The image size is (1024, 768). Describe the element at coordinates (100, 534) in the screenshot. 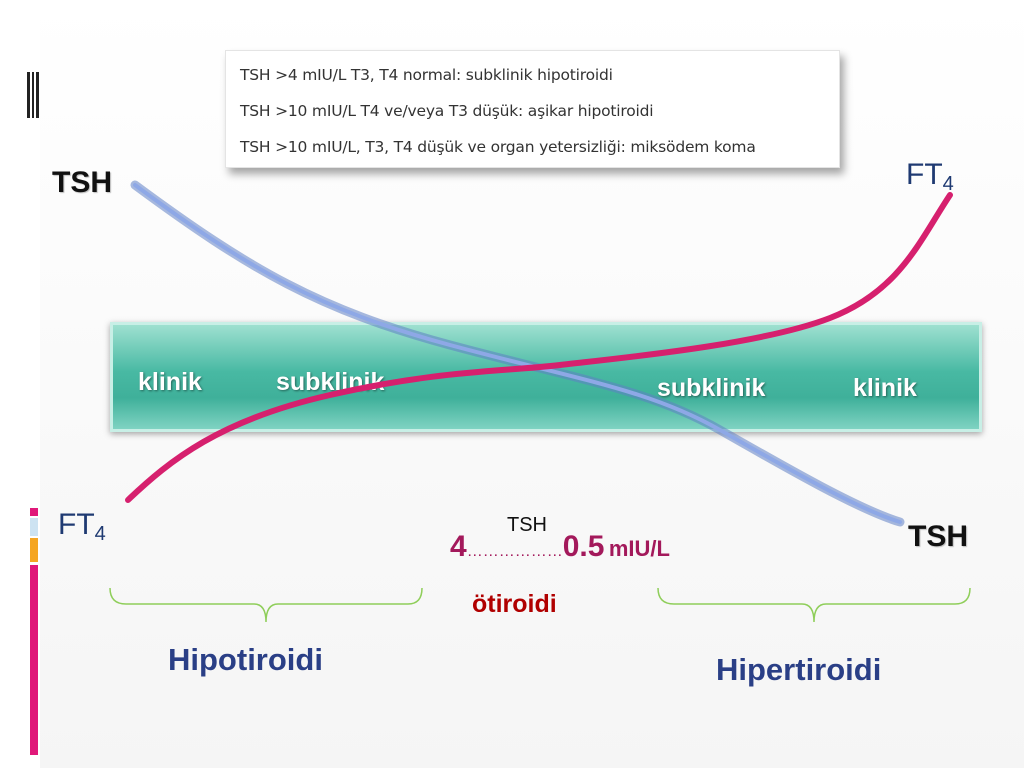

I see `ft4-left-sub: 4` at that location.